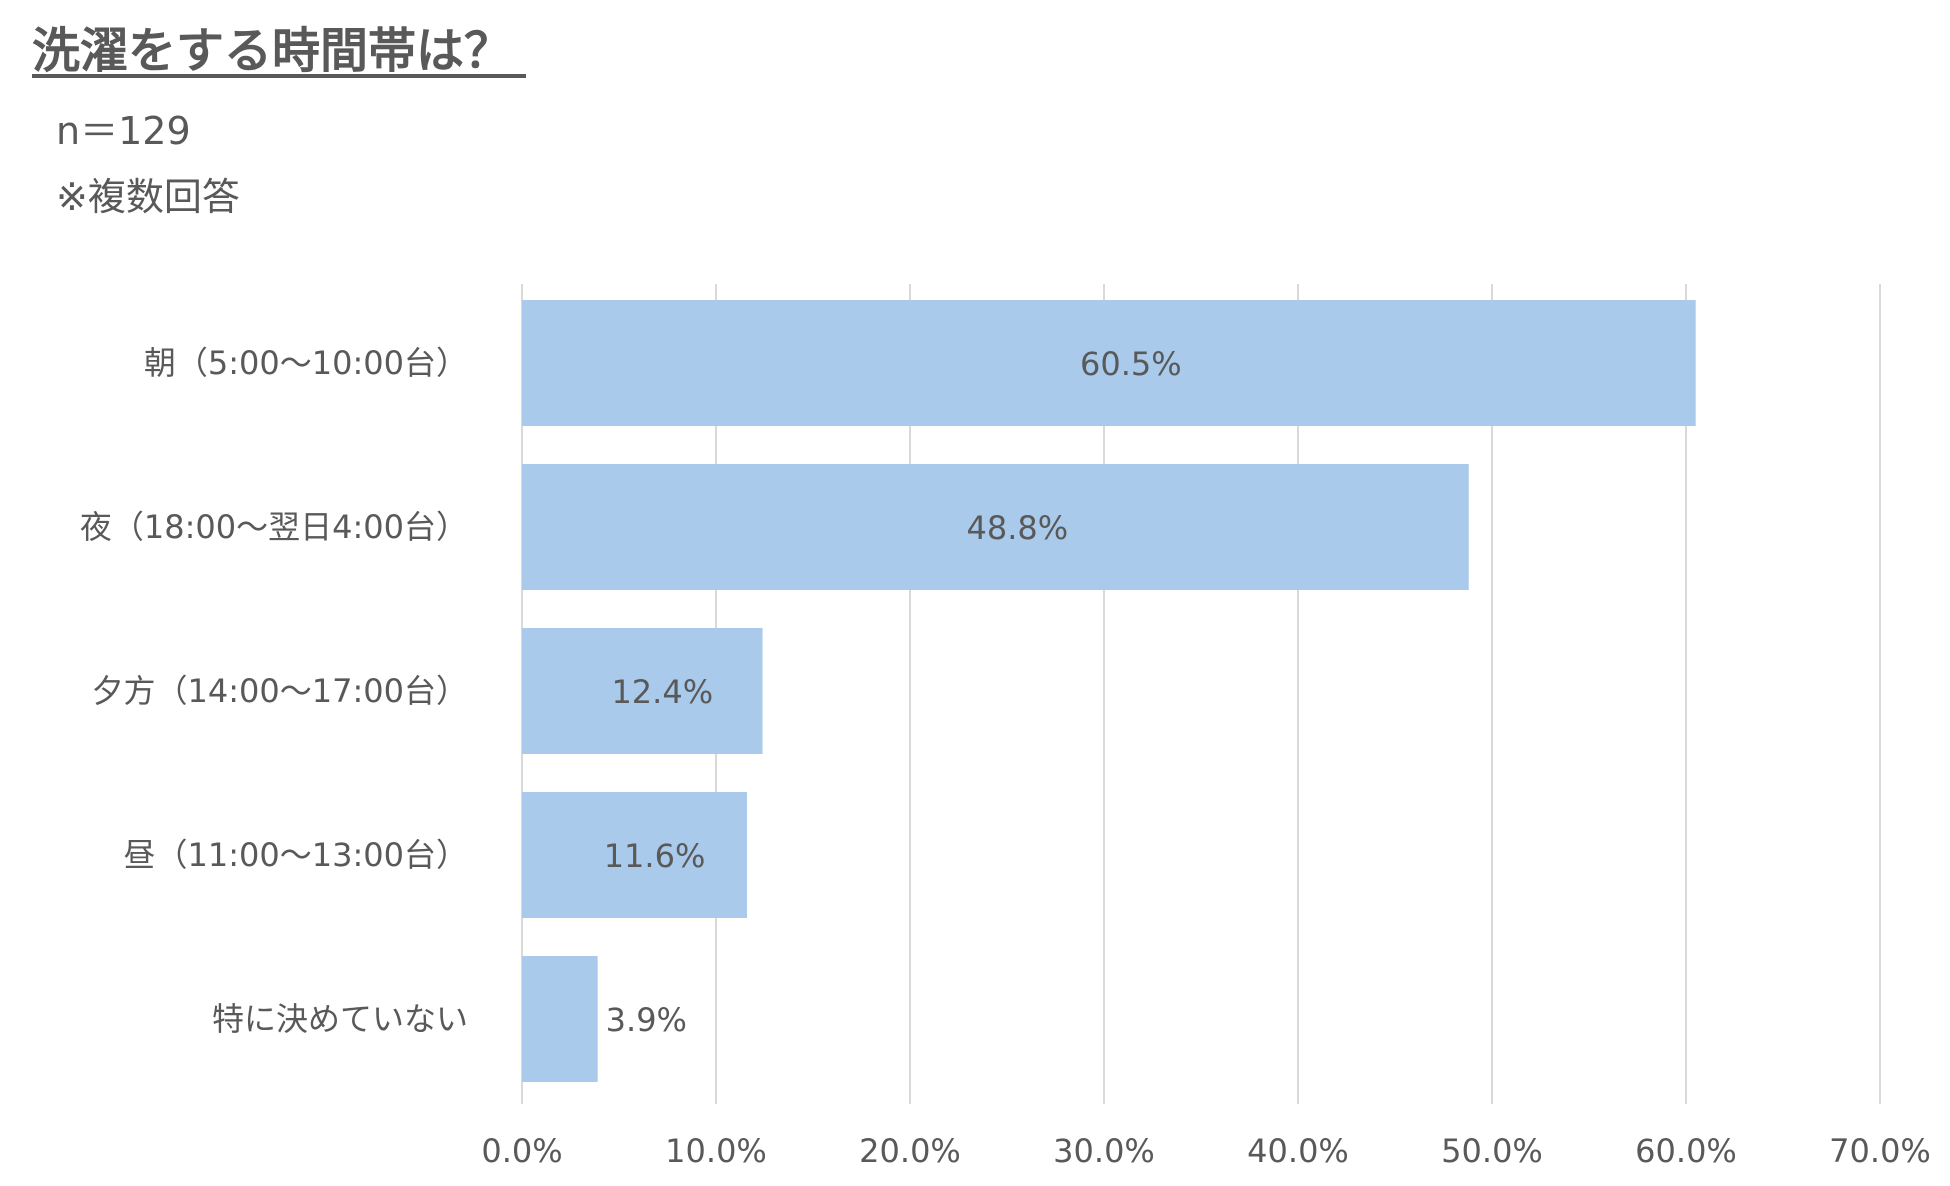 This screenshot has height=1186, width=1950. Describe the element at coordinates (646, 1020) in the screenshot. I see `value-label: 3.9%` at that location.